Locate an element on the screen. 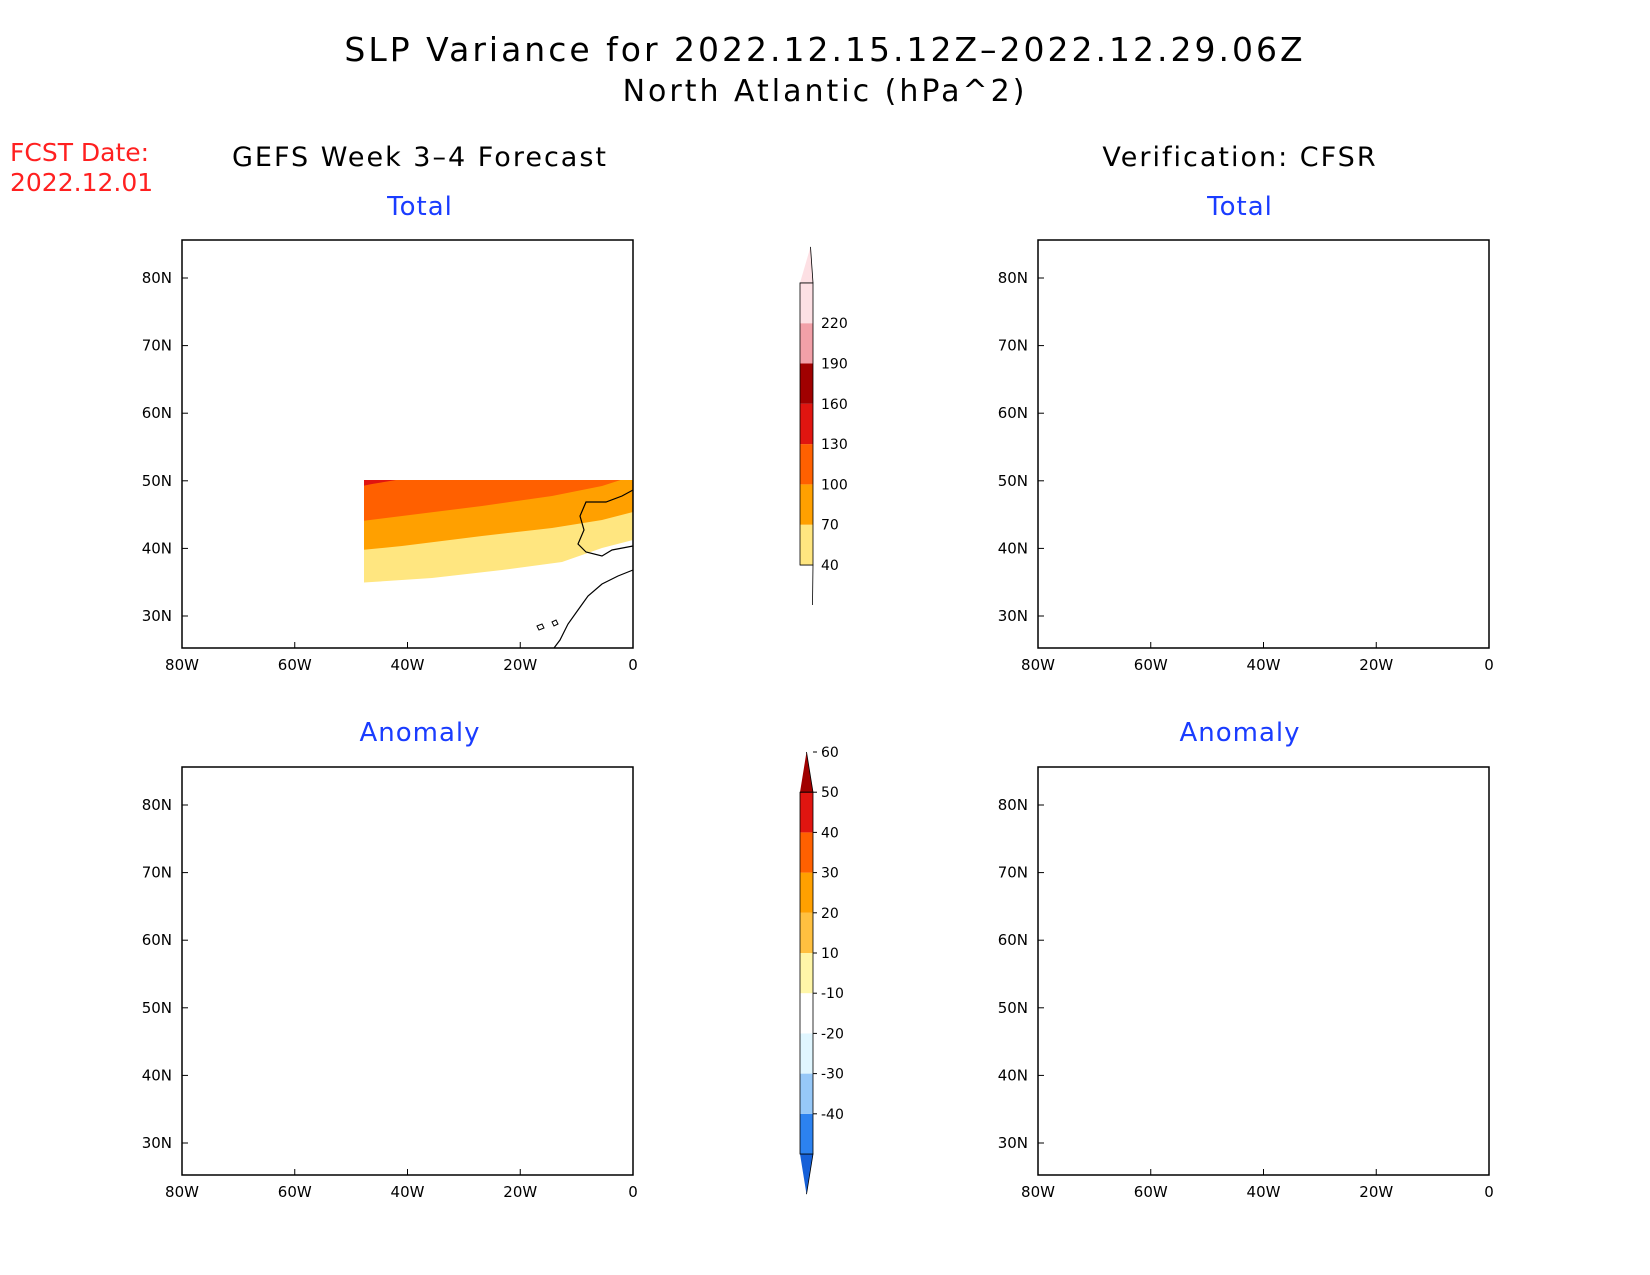 The image size is (1650, 1275). colorbar-anomaly: -40 -30 -20 -10 10 20 30 40 50 60 is located at coordinates (821, 970).